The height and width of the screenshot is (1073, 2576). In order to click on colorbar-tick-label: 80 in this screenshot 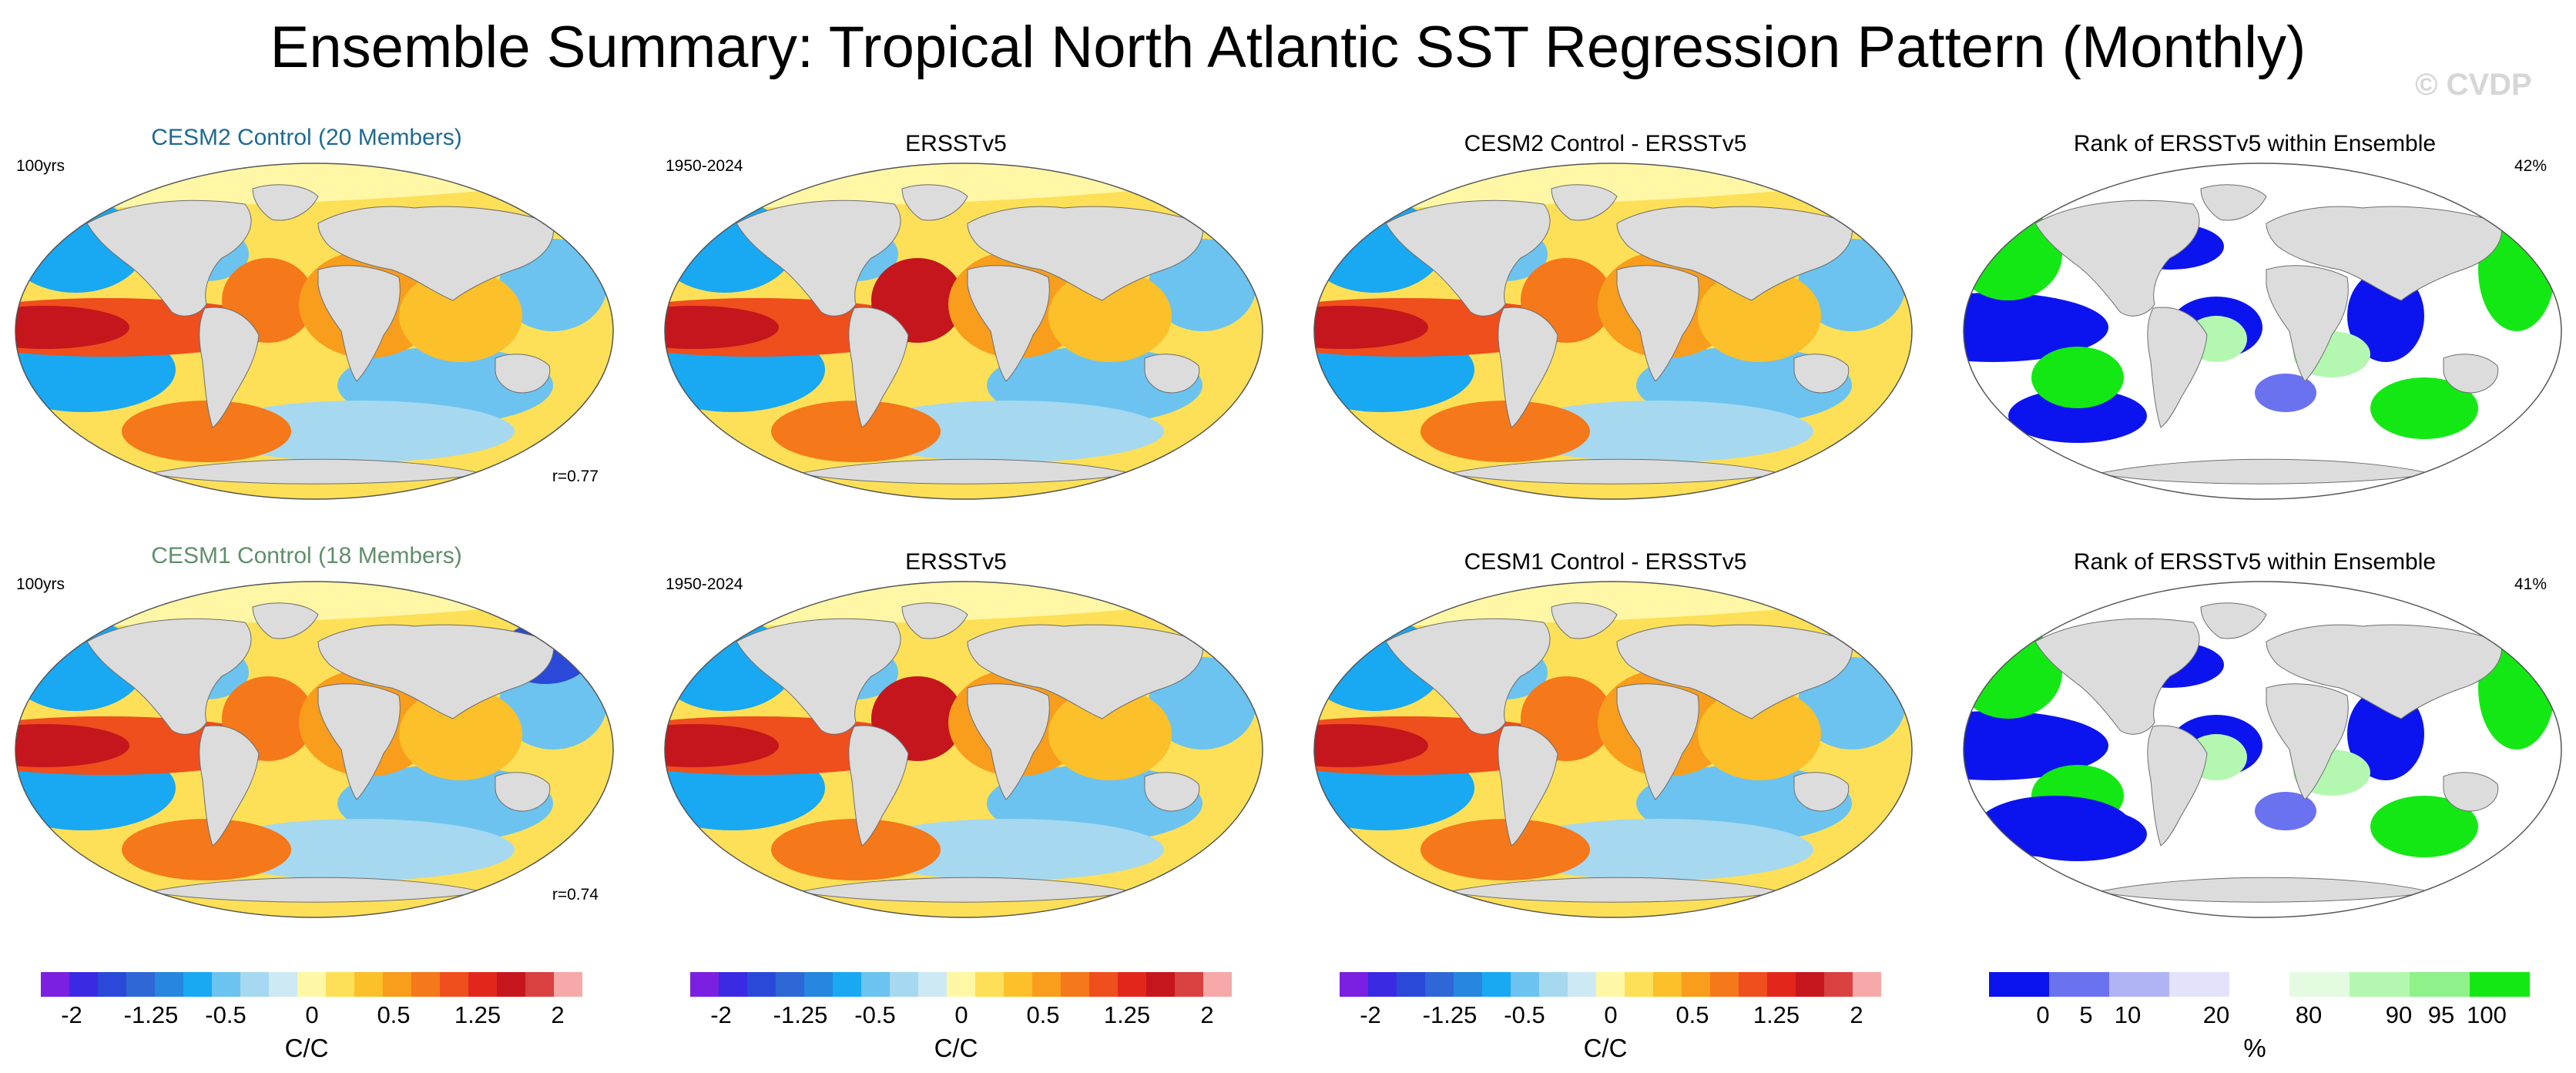, I will do `click(2309, 1014)`.